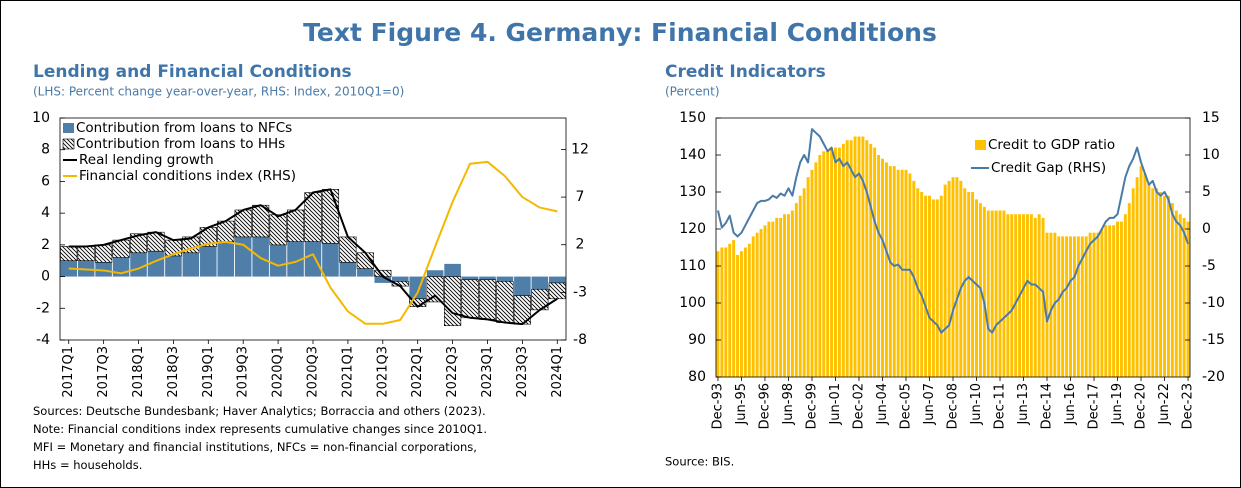 The image size is (1241, 488). What do you see at coordinates (953, 406) in the screenshot?
I see `x-tick-label: Dec-08` at bounding box center [953, 406].